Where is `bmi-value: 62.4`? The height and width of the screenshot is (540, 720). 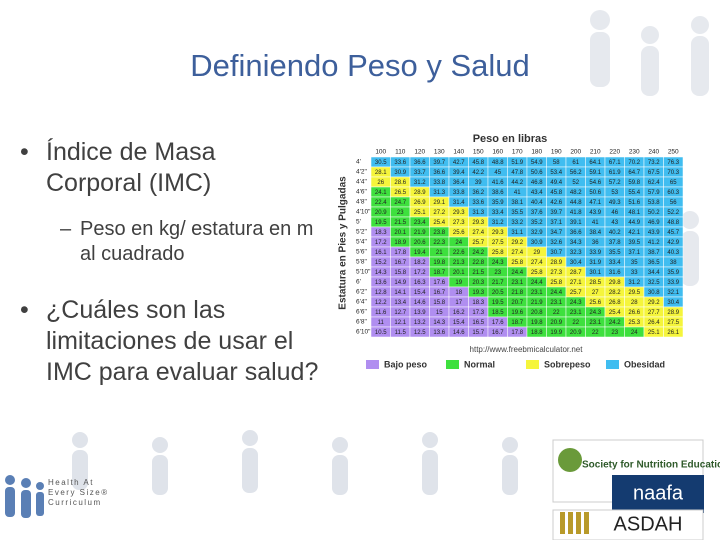 bmi-value: 62.4 is located at coordinates (654, 183).